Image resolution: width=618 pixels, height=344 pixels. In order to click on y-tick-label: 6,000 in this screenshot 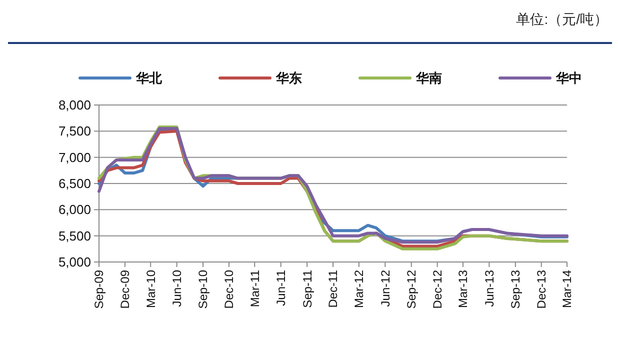, I will do `click(74, 210)`.